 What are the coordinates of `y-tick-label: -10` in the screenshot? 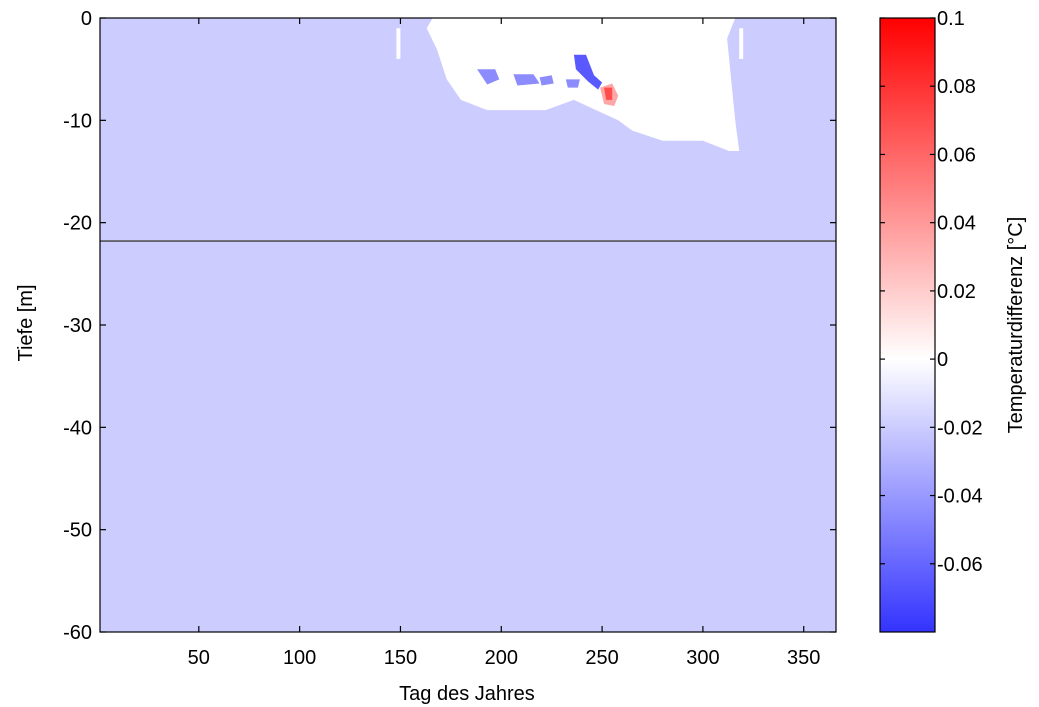 It's located at (77, 121).